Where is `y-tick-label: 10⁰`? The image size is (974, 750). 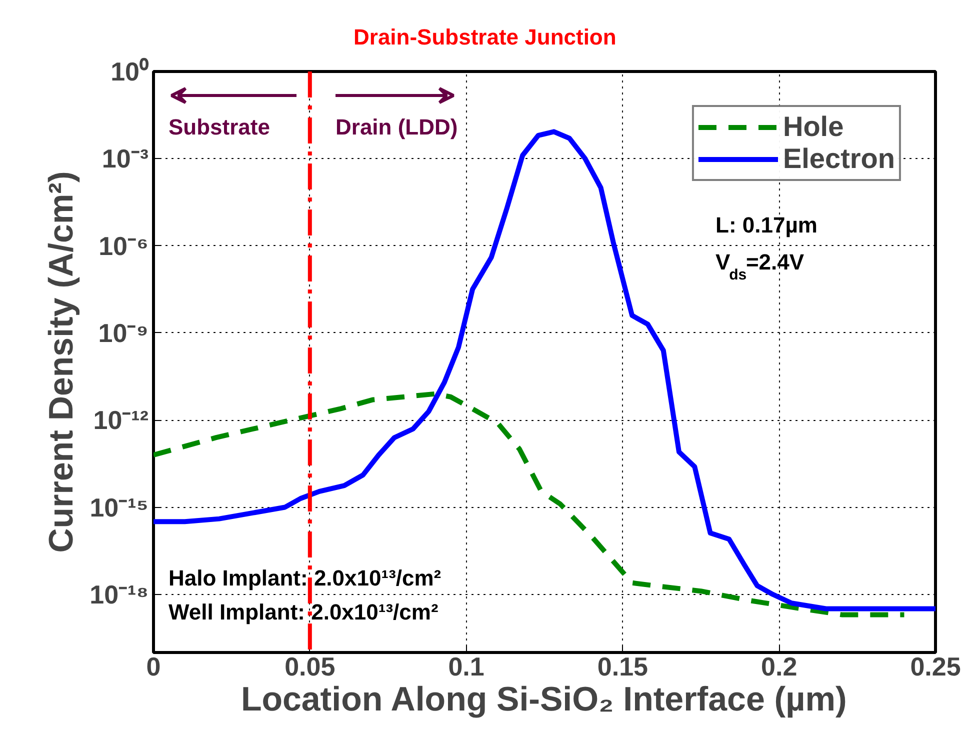
y-tick-label: 10⁰ is located at coordinates (130, 71).